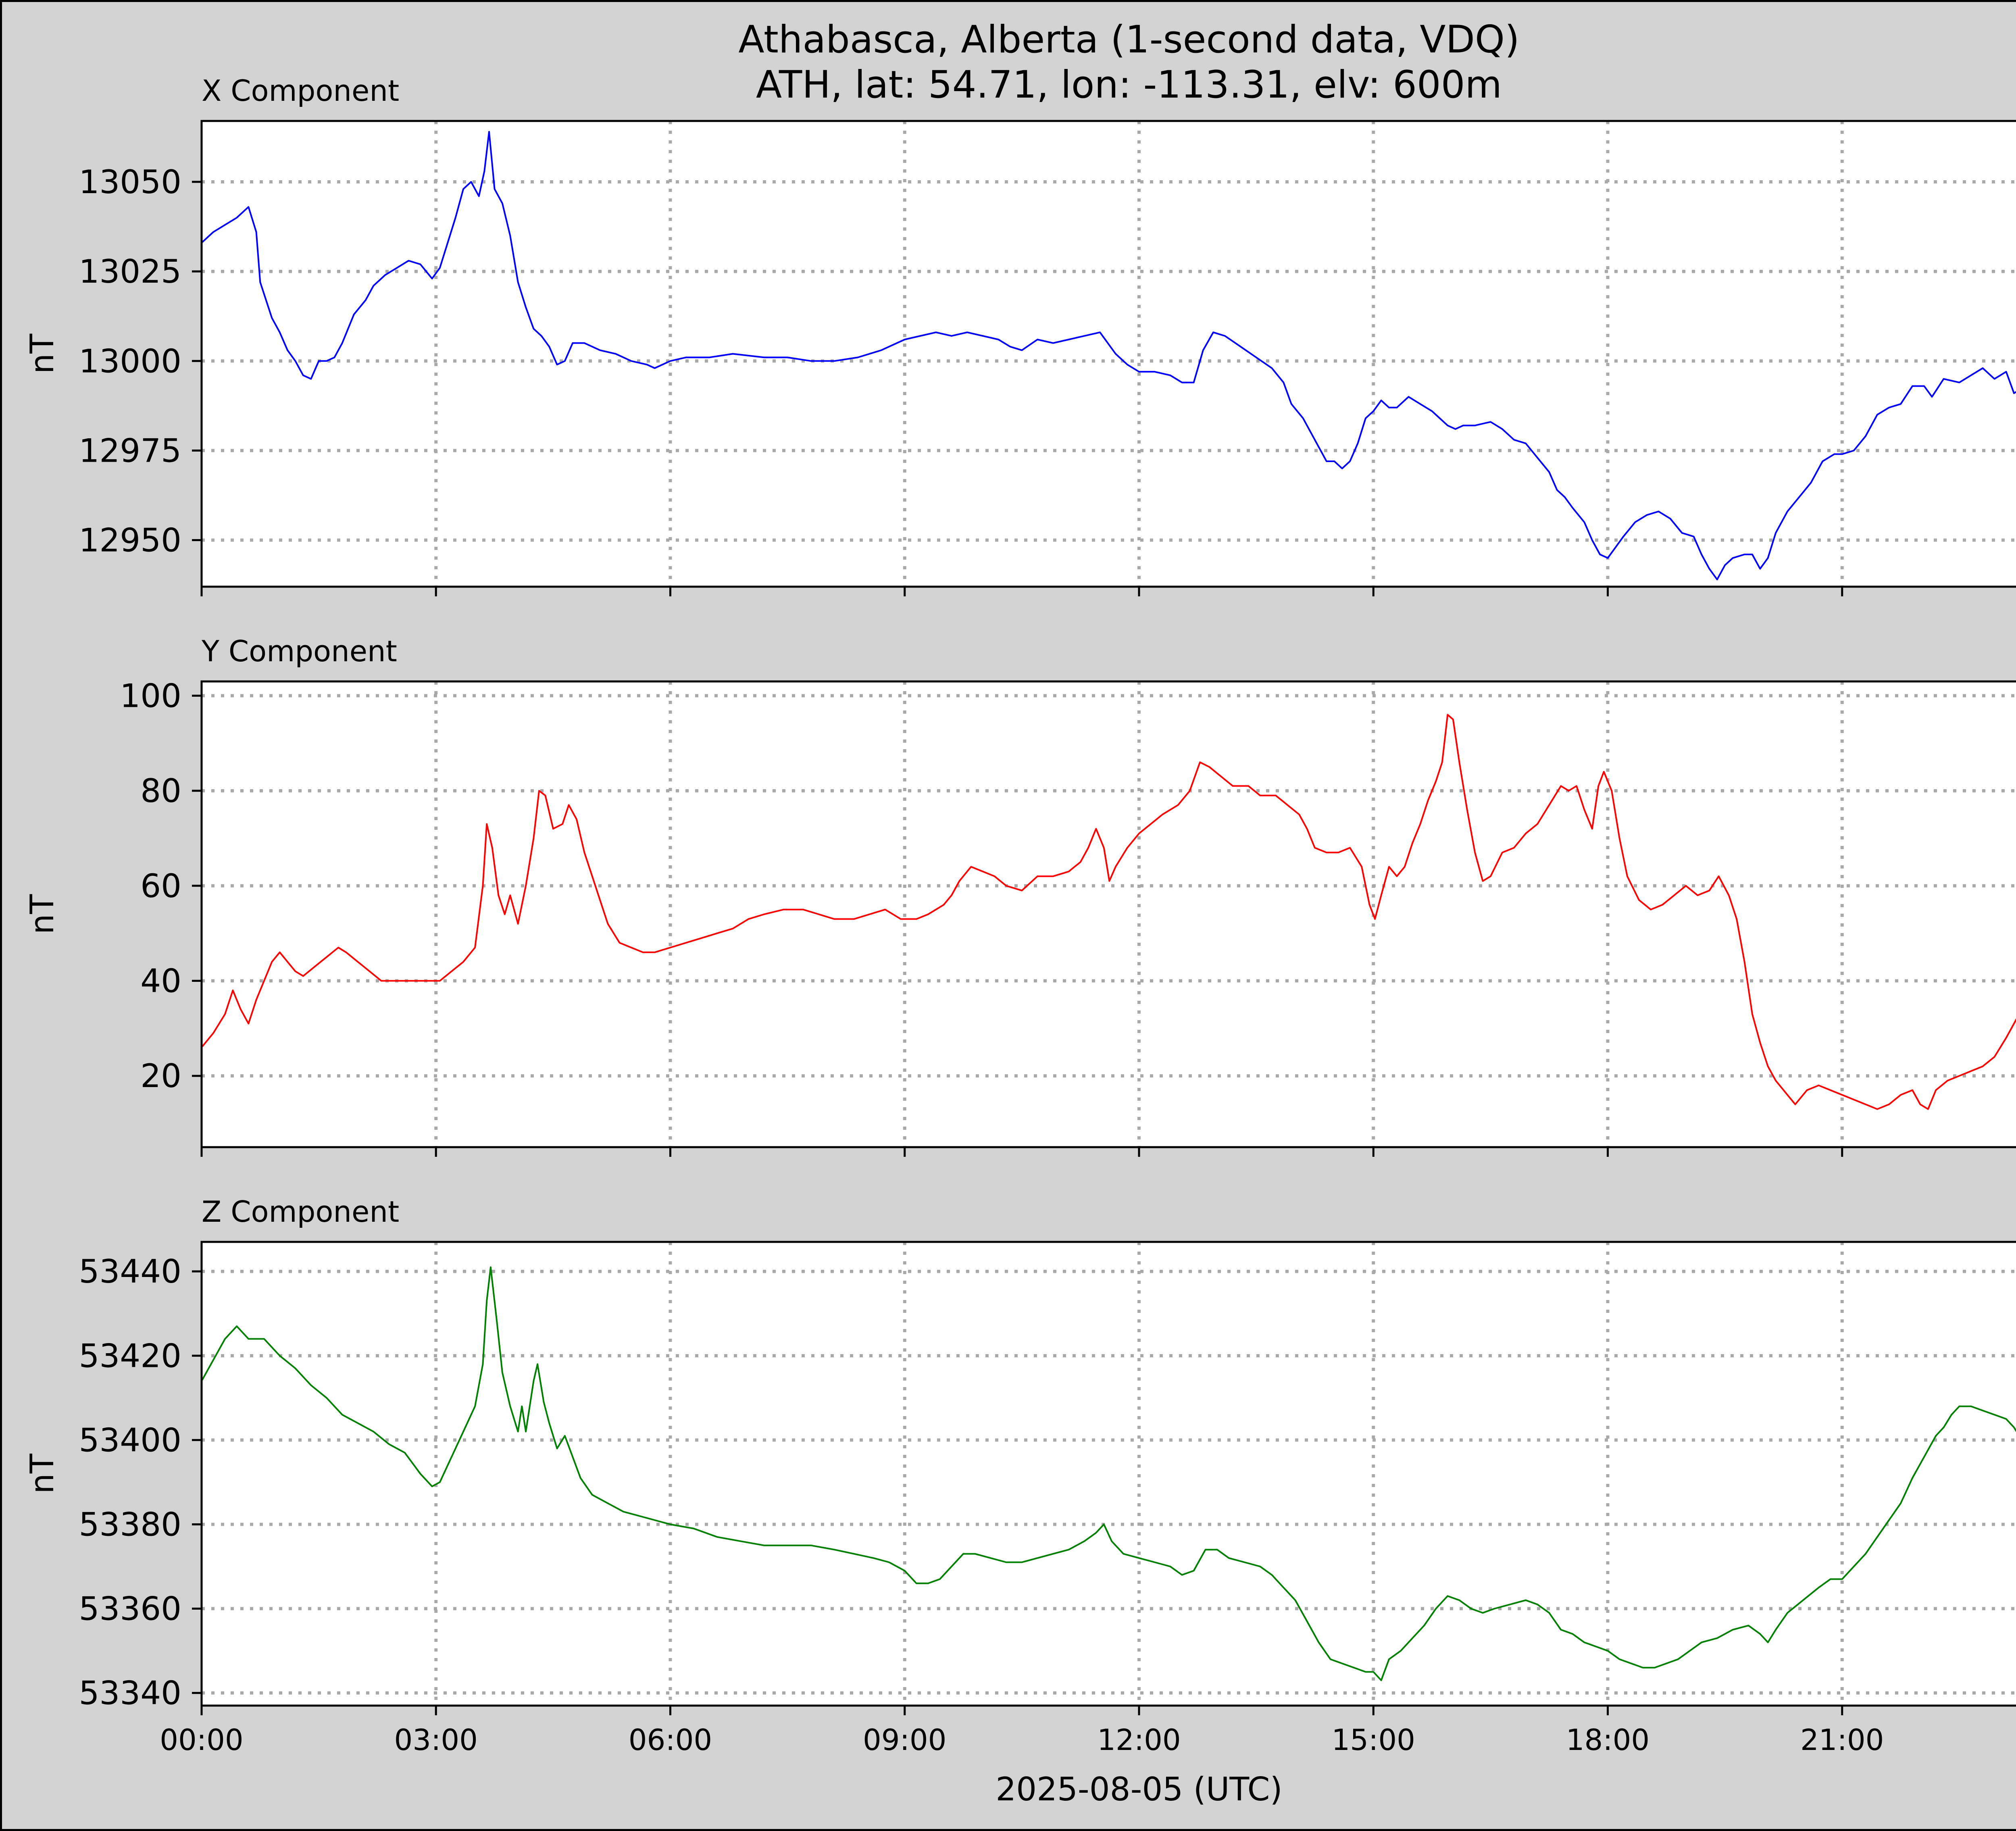 The width and height of the screenshot is (2016, 1831). What do you see at coordinates (130, 182) in the screenshot?
I see `y-tick-label: 13050` at bounding box center [130, 182].